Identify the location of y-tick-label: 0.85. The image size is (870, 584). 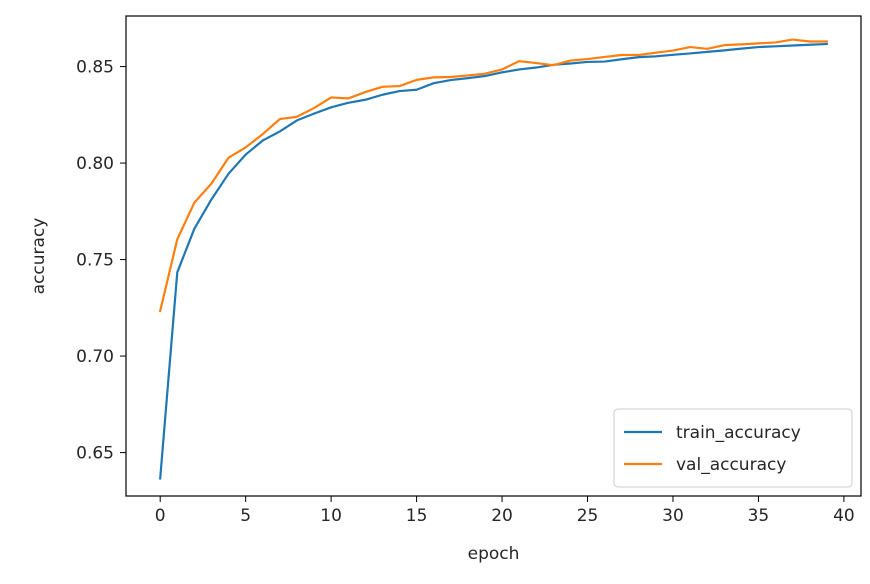
(95, 68).